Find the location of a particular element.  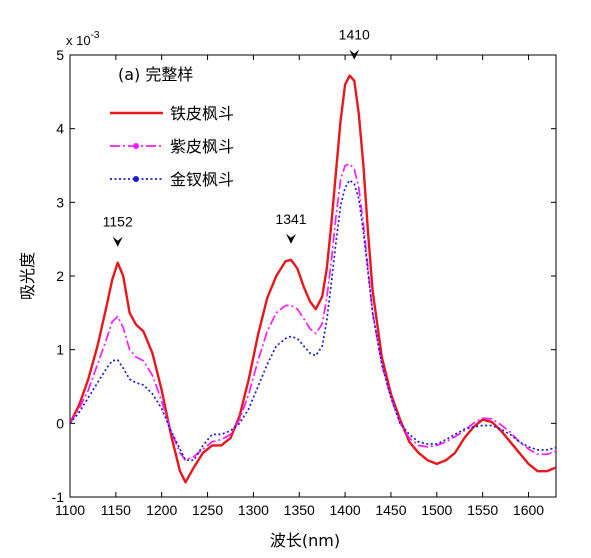

y-multiplier-exponent: -3 is located at coordinates (95, 35).